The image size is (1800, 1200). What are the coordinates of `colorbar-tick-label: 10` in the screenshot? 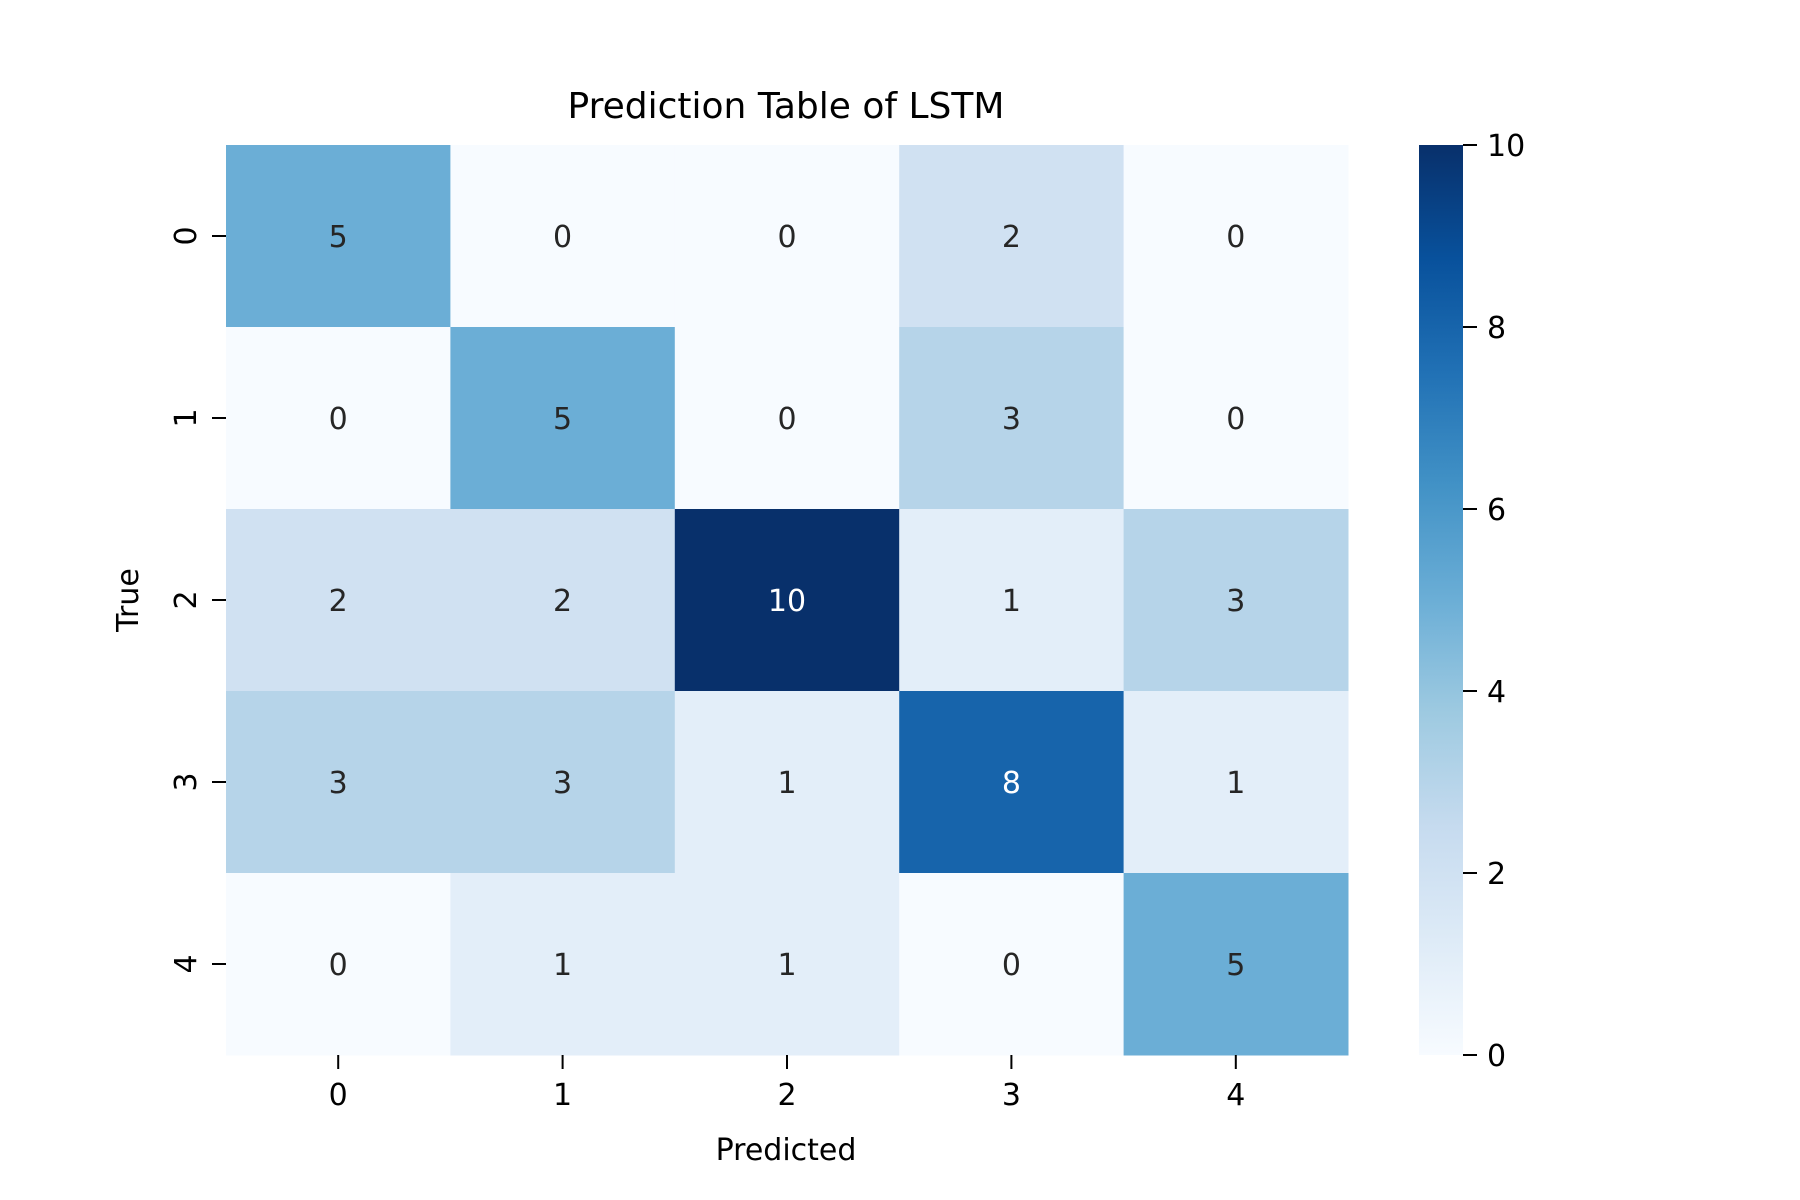 It's located at (1506, 146).